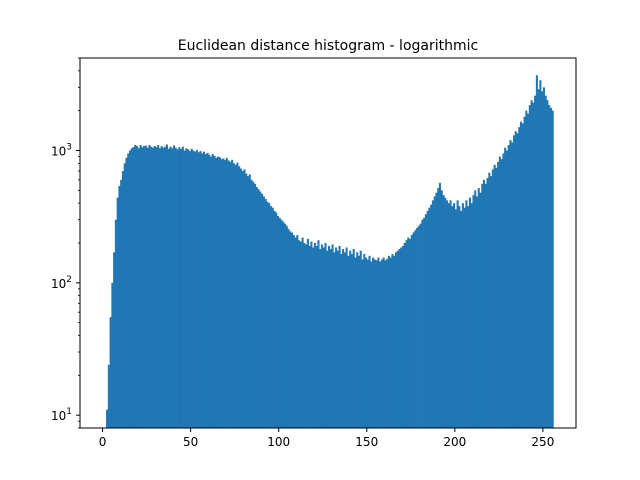  I want to click on x-tick-label: 200, so click(454, 442).